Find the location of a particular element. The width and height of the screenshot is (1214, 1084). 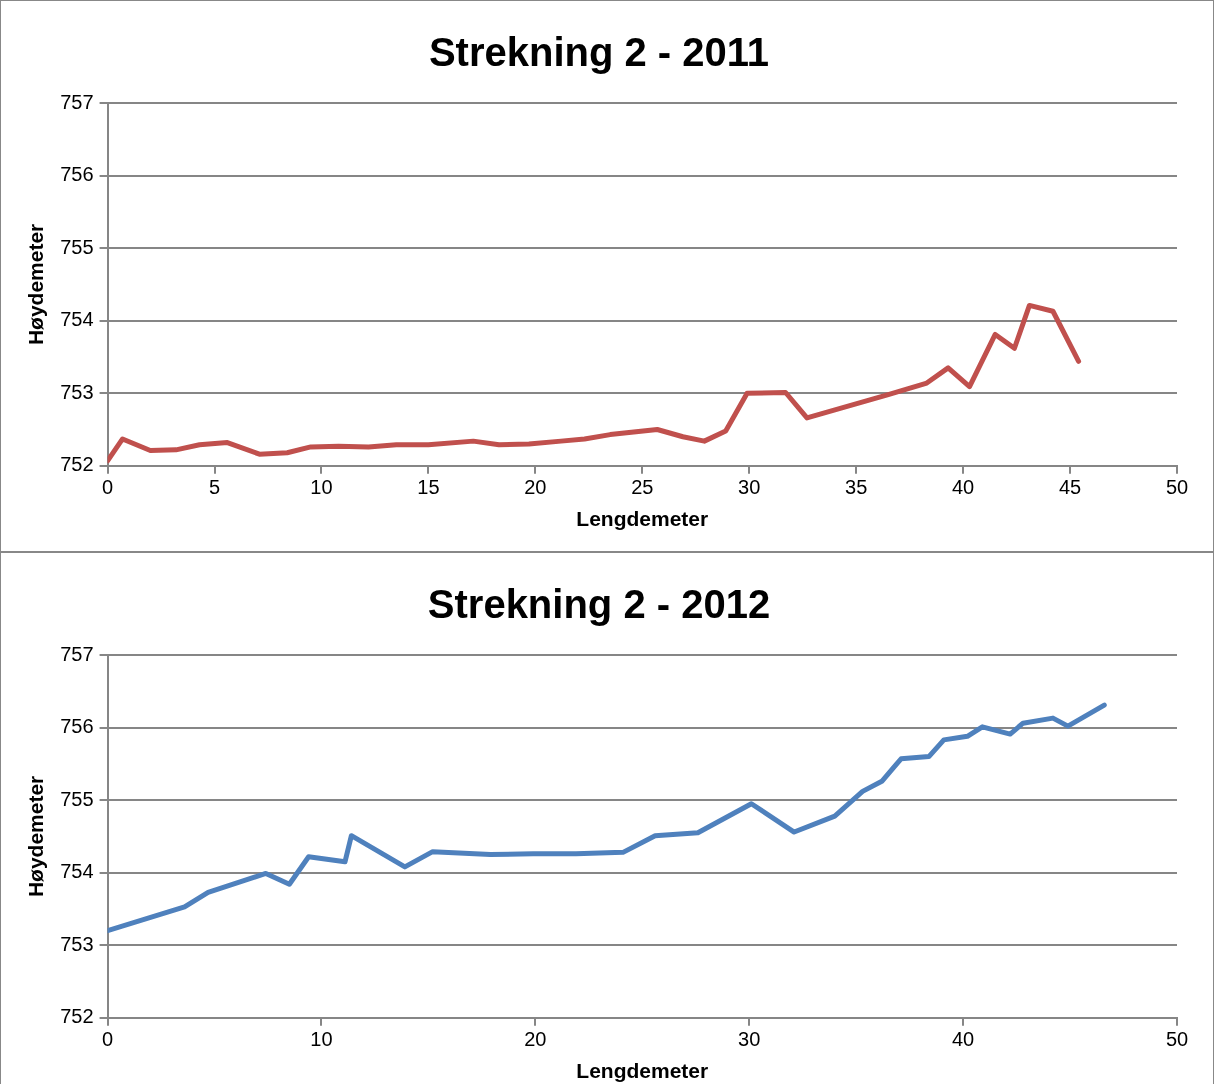

chart-title: Strekning 2 - 2012 is located at coordinates (599, 604).